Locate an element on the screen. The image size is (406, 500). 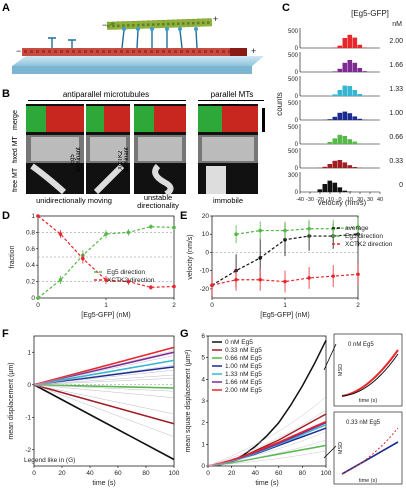
b-header-antiparallel: antiparallel microtubules is located at coordinates (106, 94).